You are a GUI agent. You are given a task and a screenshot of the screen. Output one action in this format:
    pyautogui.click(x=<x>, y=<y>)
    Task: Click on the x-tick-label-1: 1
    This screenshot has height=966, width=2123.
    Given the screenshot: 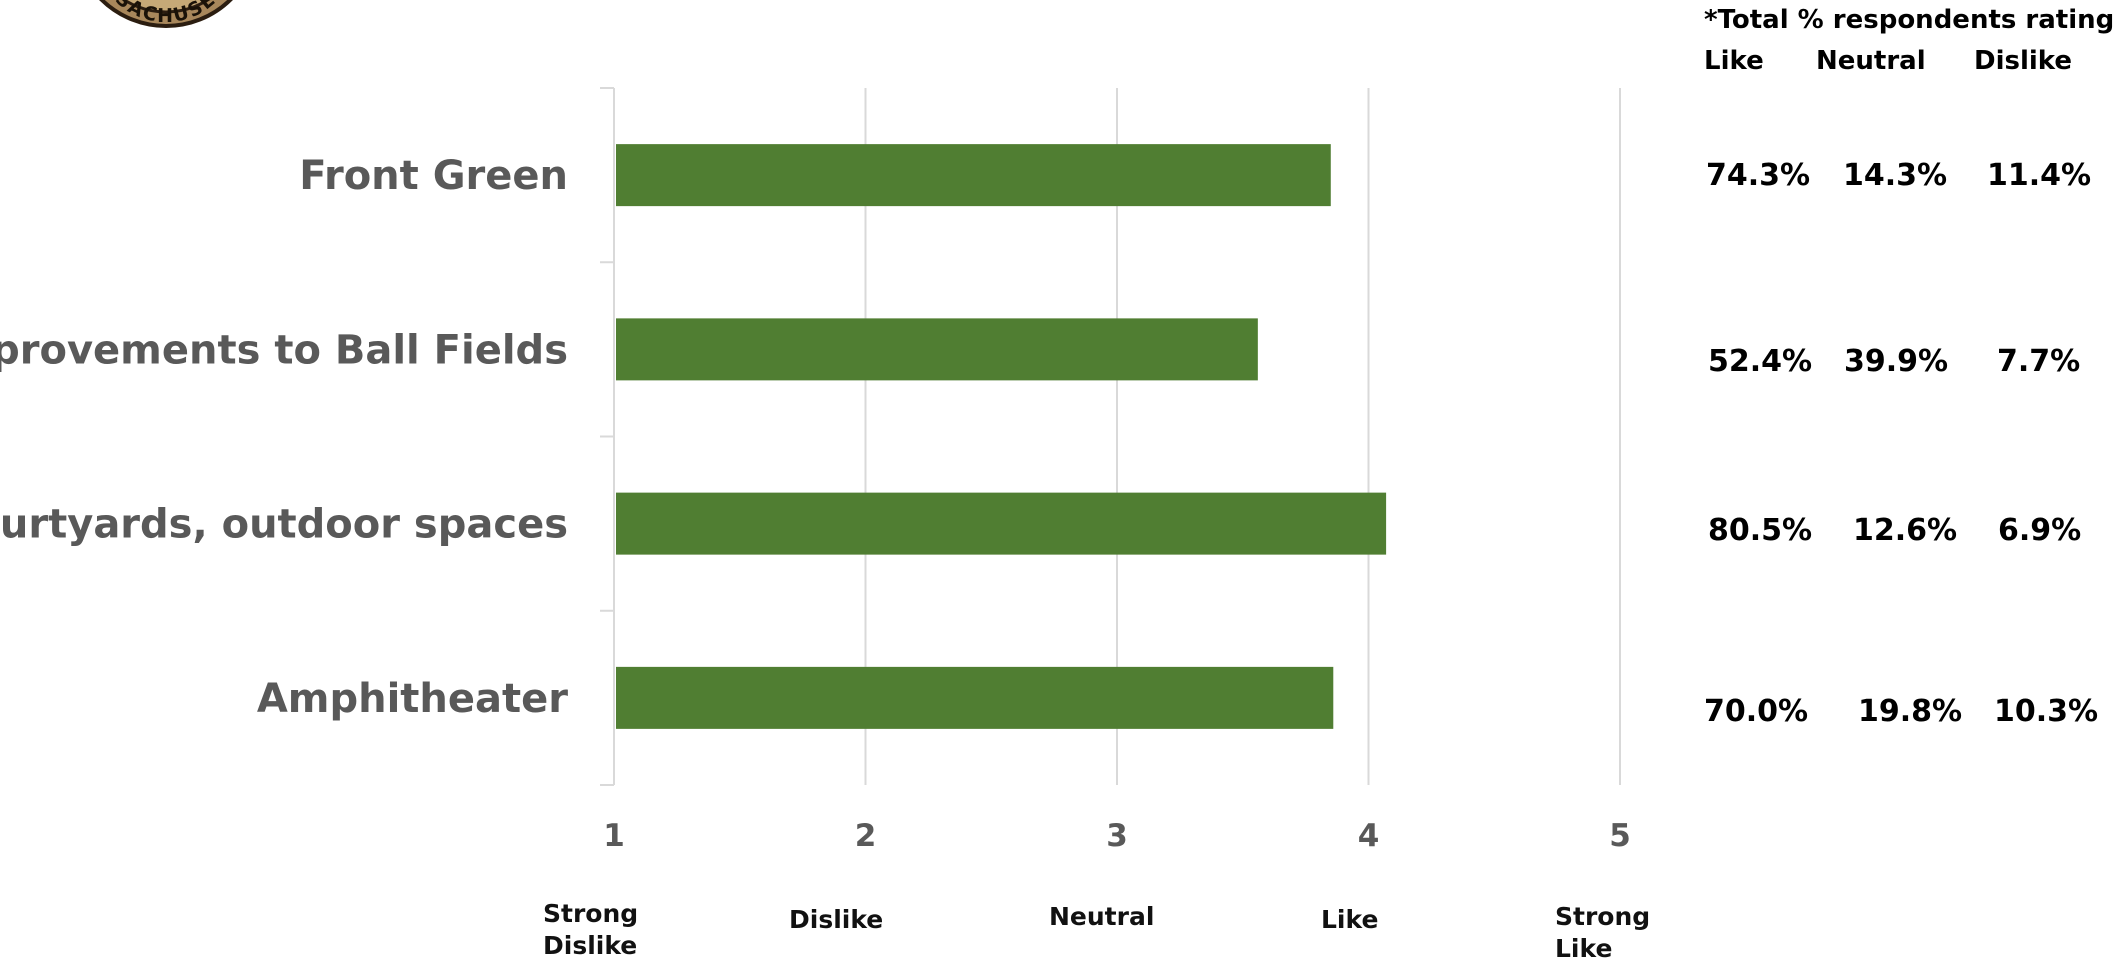 What is the action you would take?
    pyautogui.click(x=614, y=836)
    